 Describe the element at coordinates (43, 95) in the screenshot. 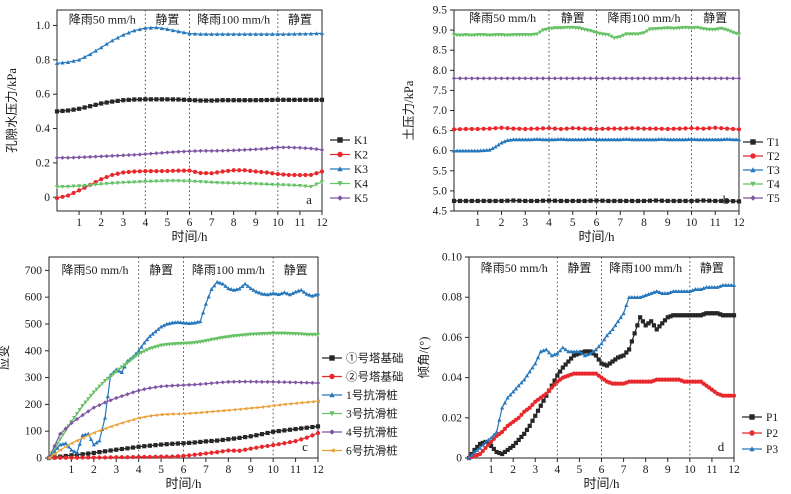

I see `svg-text: 0.6` at that location.